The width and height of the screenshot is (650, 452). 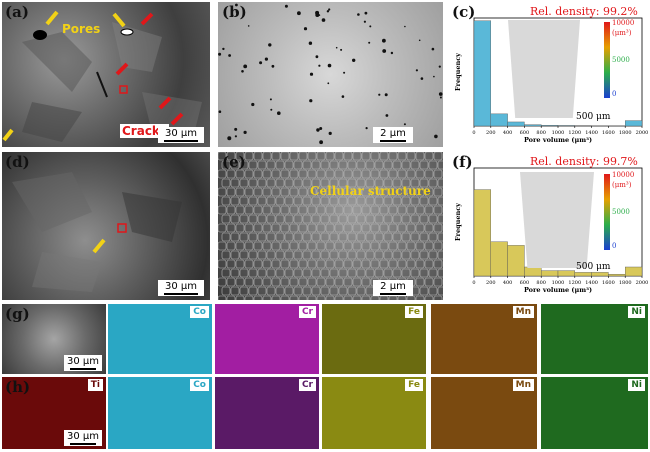 I want to click on x-tick-label: 1000, so click(x=558, y=133).